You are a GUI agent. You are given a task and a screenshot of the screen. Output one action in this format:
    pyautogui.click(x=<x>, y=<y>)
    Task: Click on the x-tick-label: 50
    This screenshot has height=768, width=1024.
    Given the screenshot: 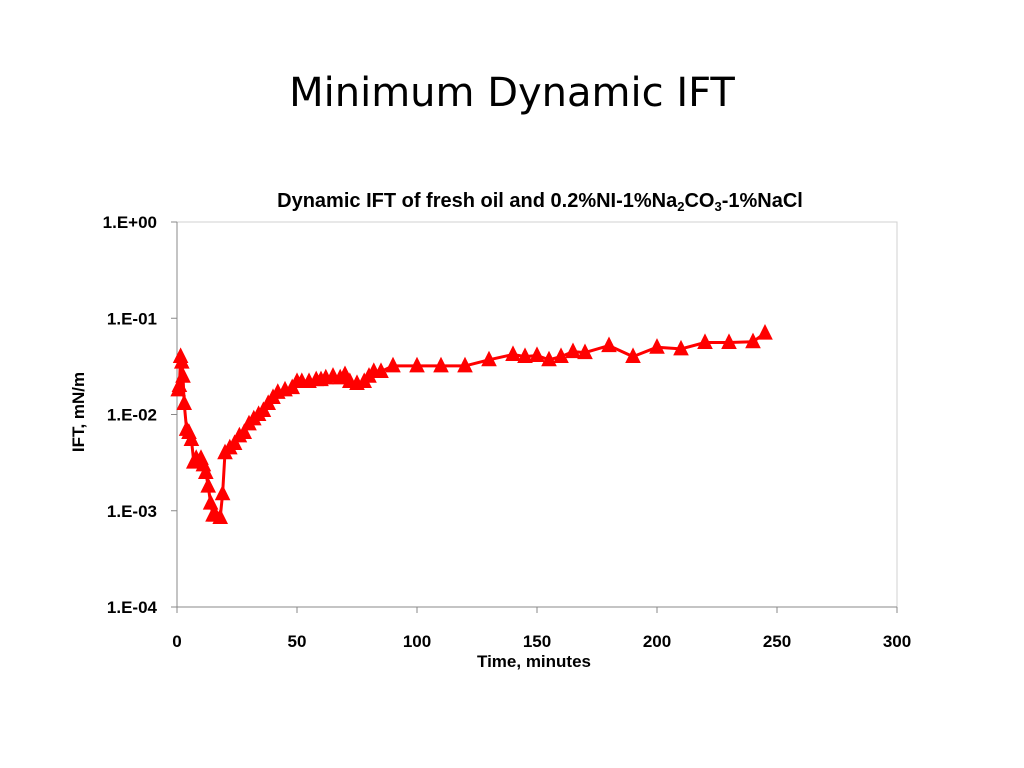 What is the action you would take?
    pyautogui.click(x=297, y=641)
    